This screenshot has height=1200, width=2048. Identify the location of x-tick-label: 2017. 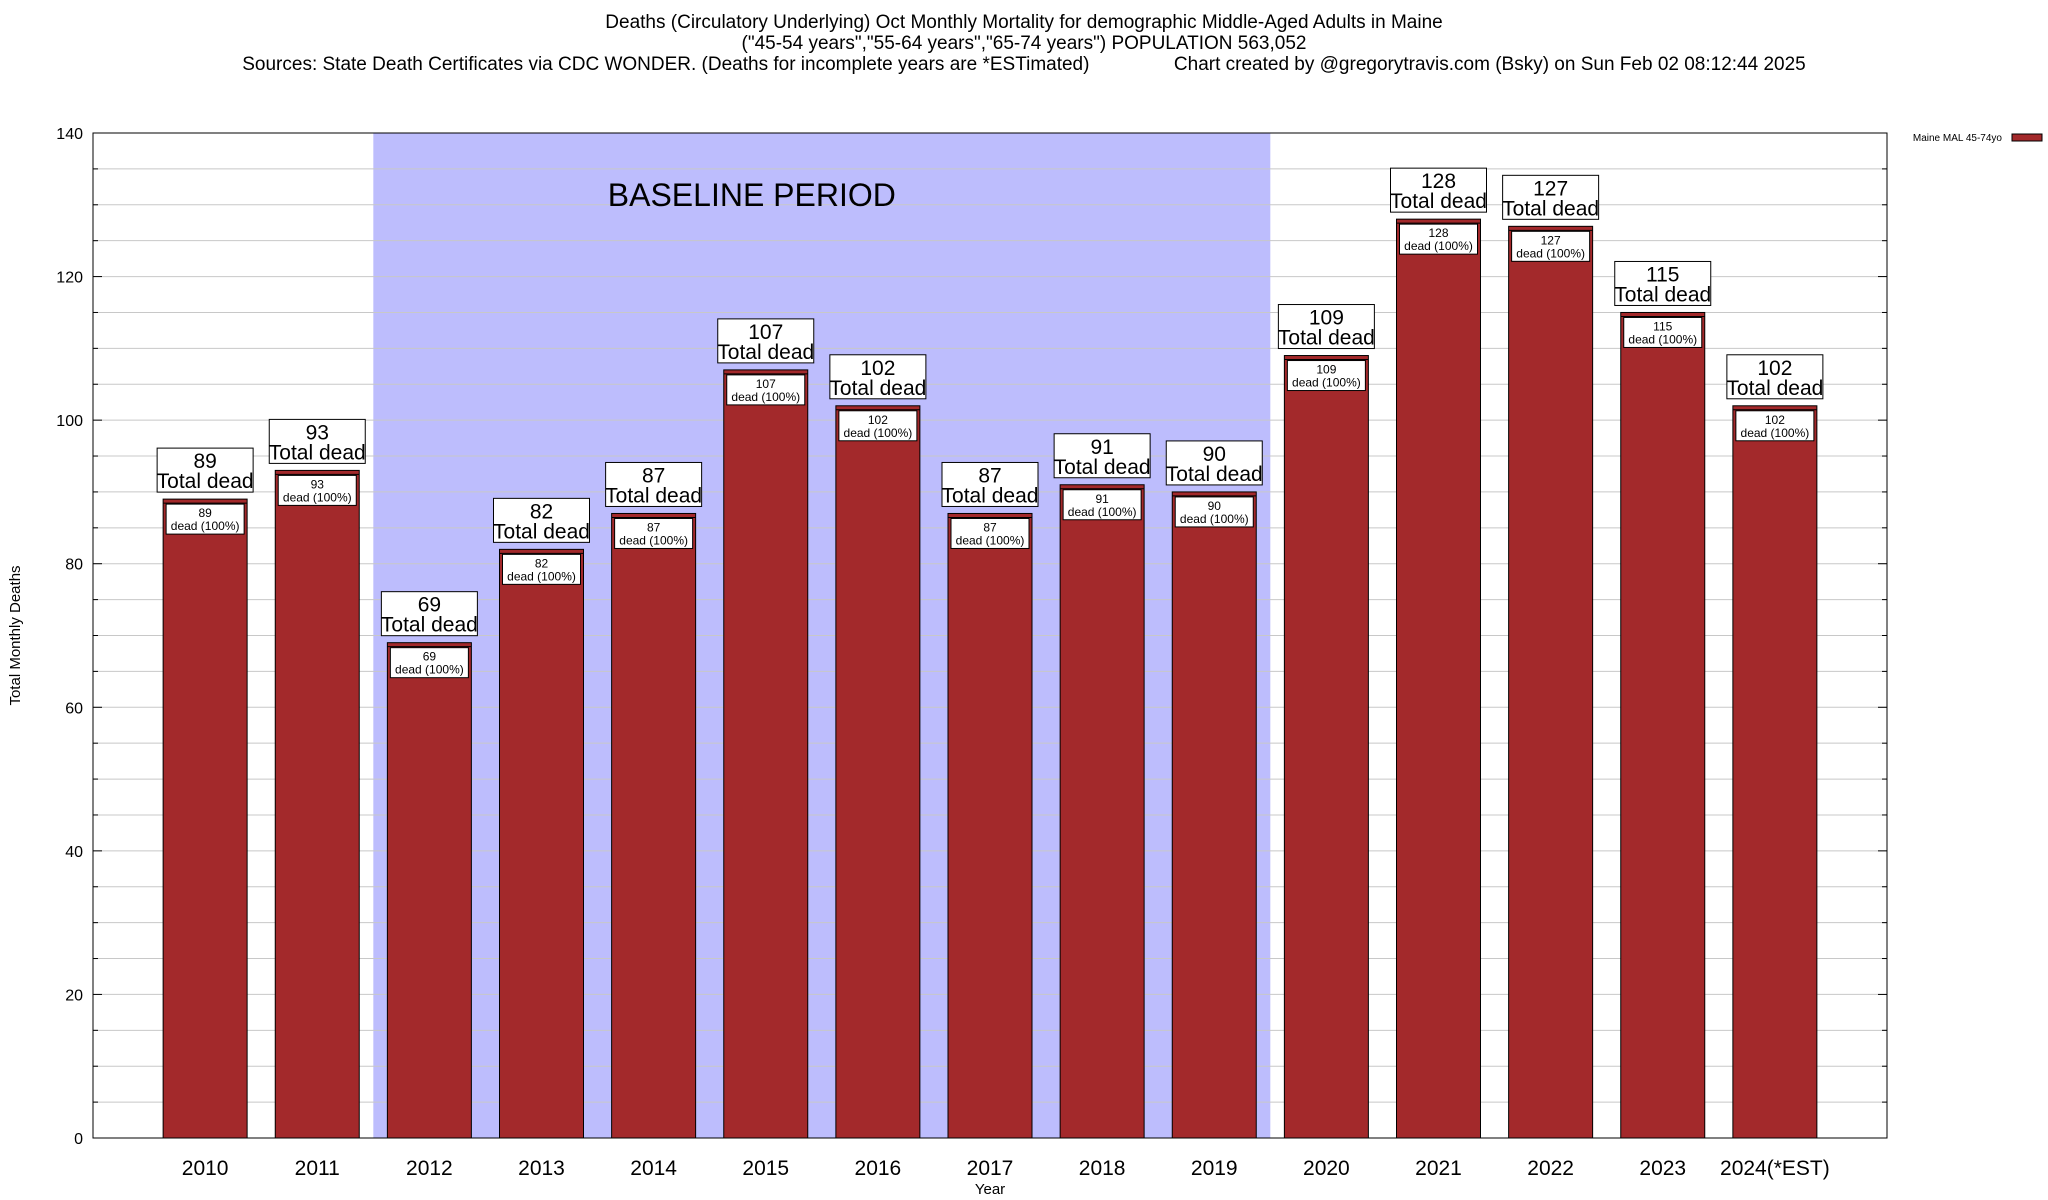
(990, 1168).